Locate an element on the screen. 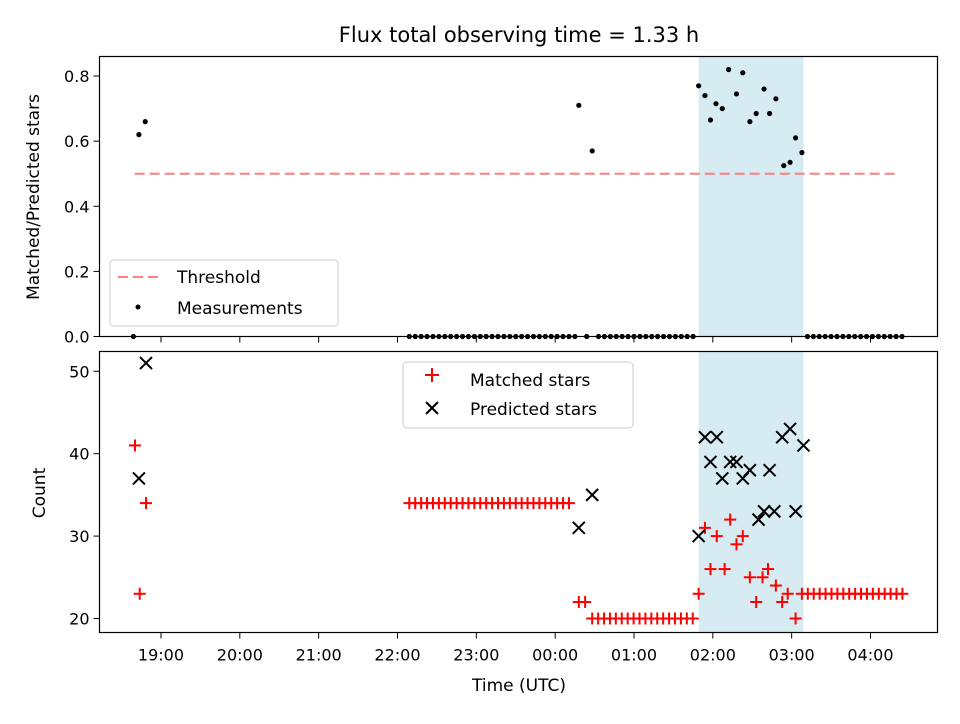  y-tick-label: 30 is located at coordinates (79, 536).